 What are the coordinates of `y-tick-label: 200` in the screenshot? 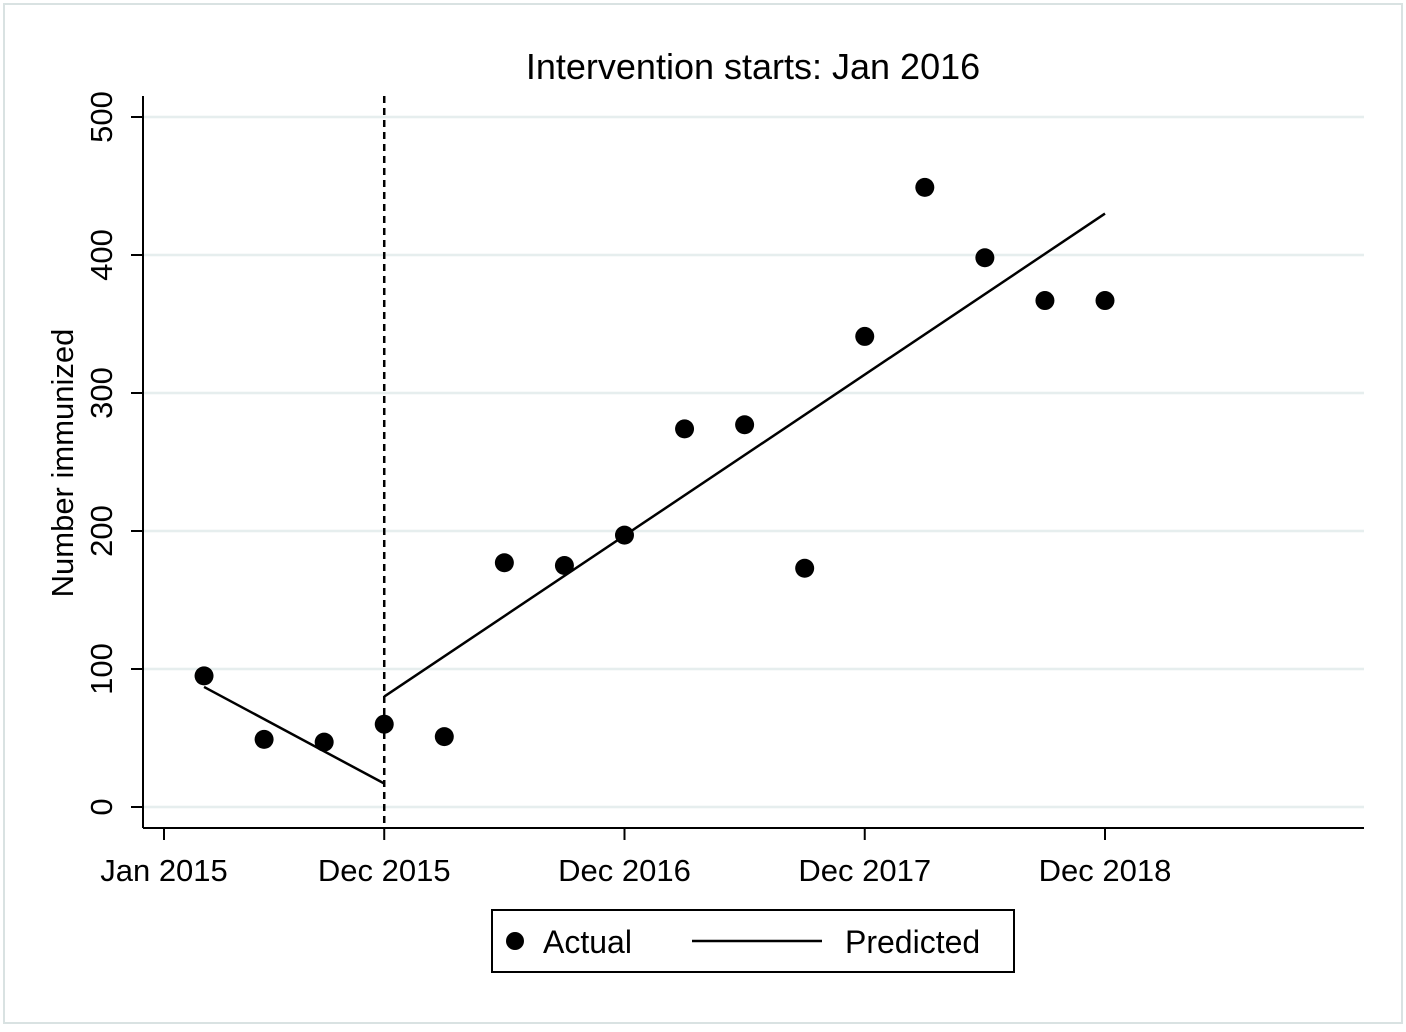 It's located at (101, 531).